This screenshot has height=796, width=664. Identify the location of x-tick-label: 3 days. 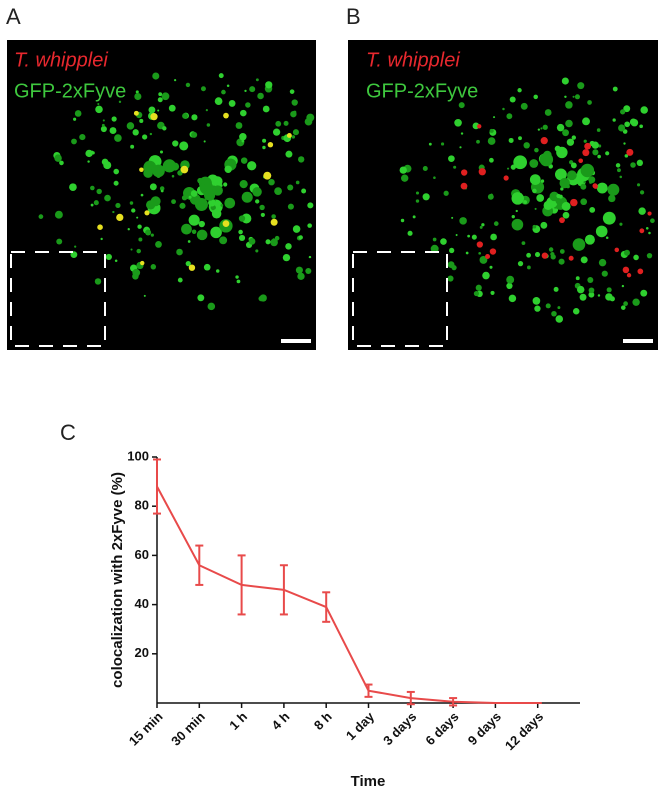
(399, 728).